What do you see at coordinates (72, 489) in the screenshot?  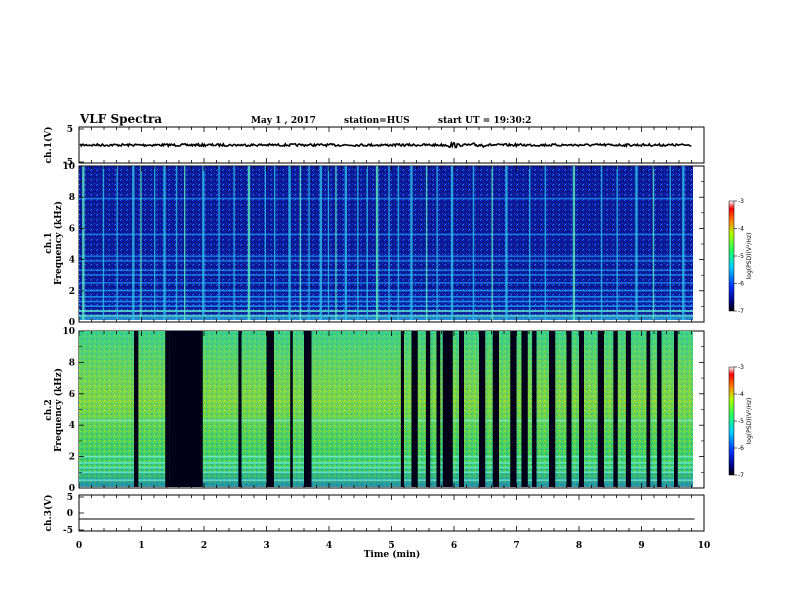 I see `y-tick-label: 0` at bounding box center [72, 489].